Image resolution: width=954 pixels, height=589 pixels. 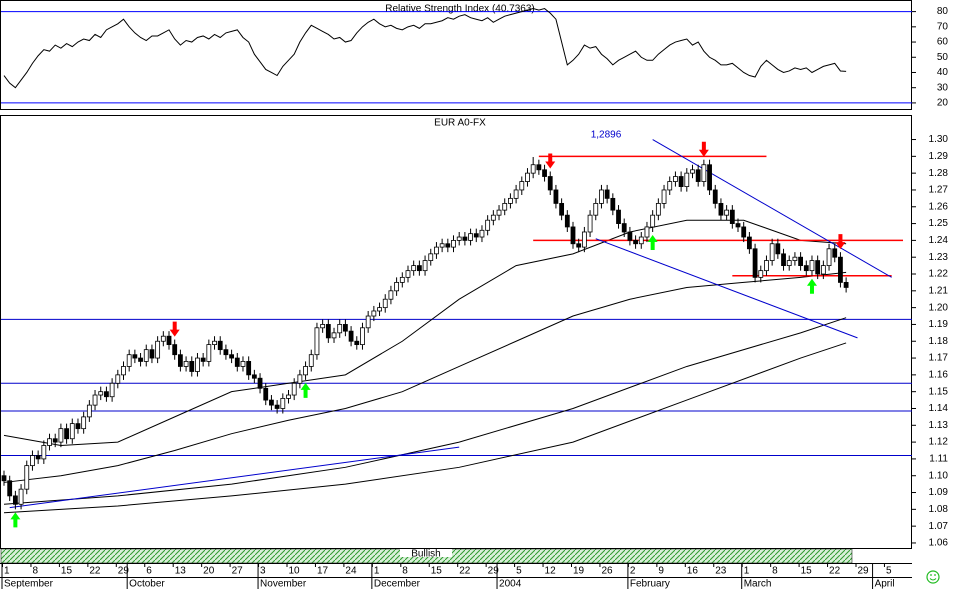 What do you see at coordinates (939, 375) in the screenshot?
I see `y-tick-label: 1.16` at bounding box center [939, 375].